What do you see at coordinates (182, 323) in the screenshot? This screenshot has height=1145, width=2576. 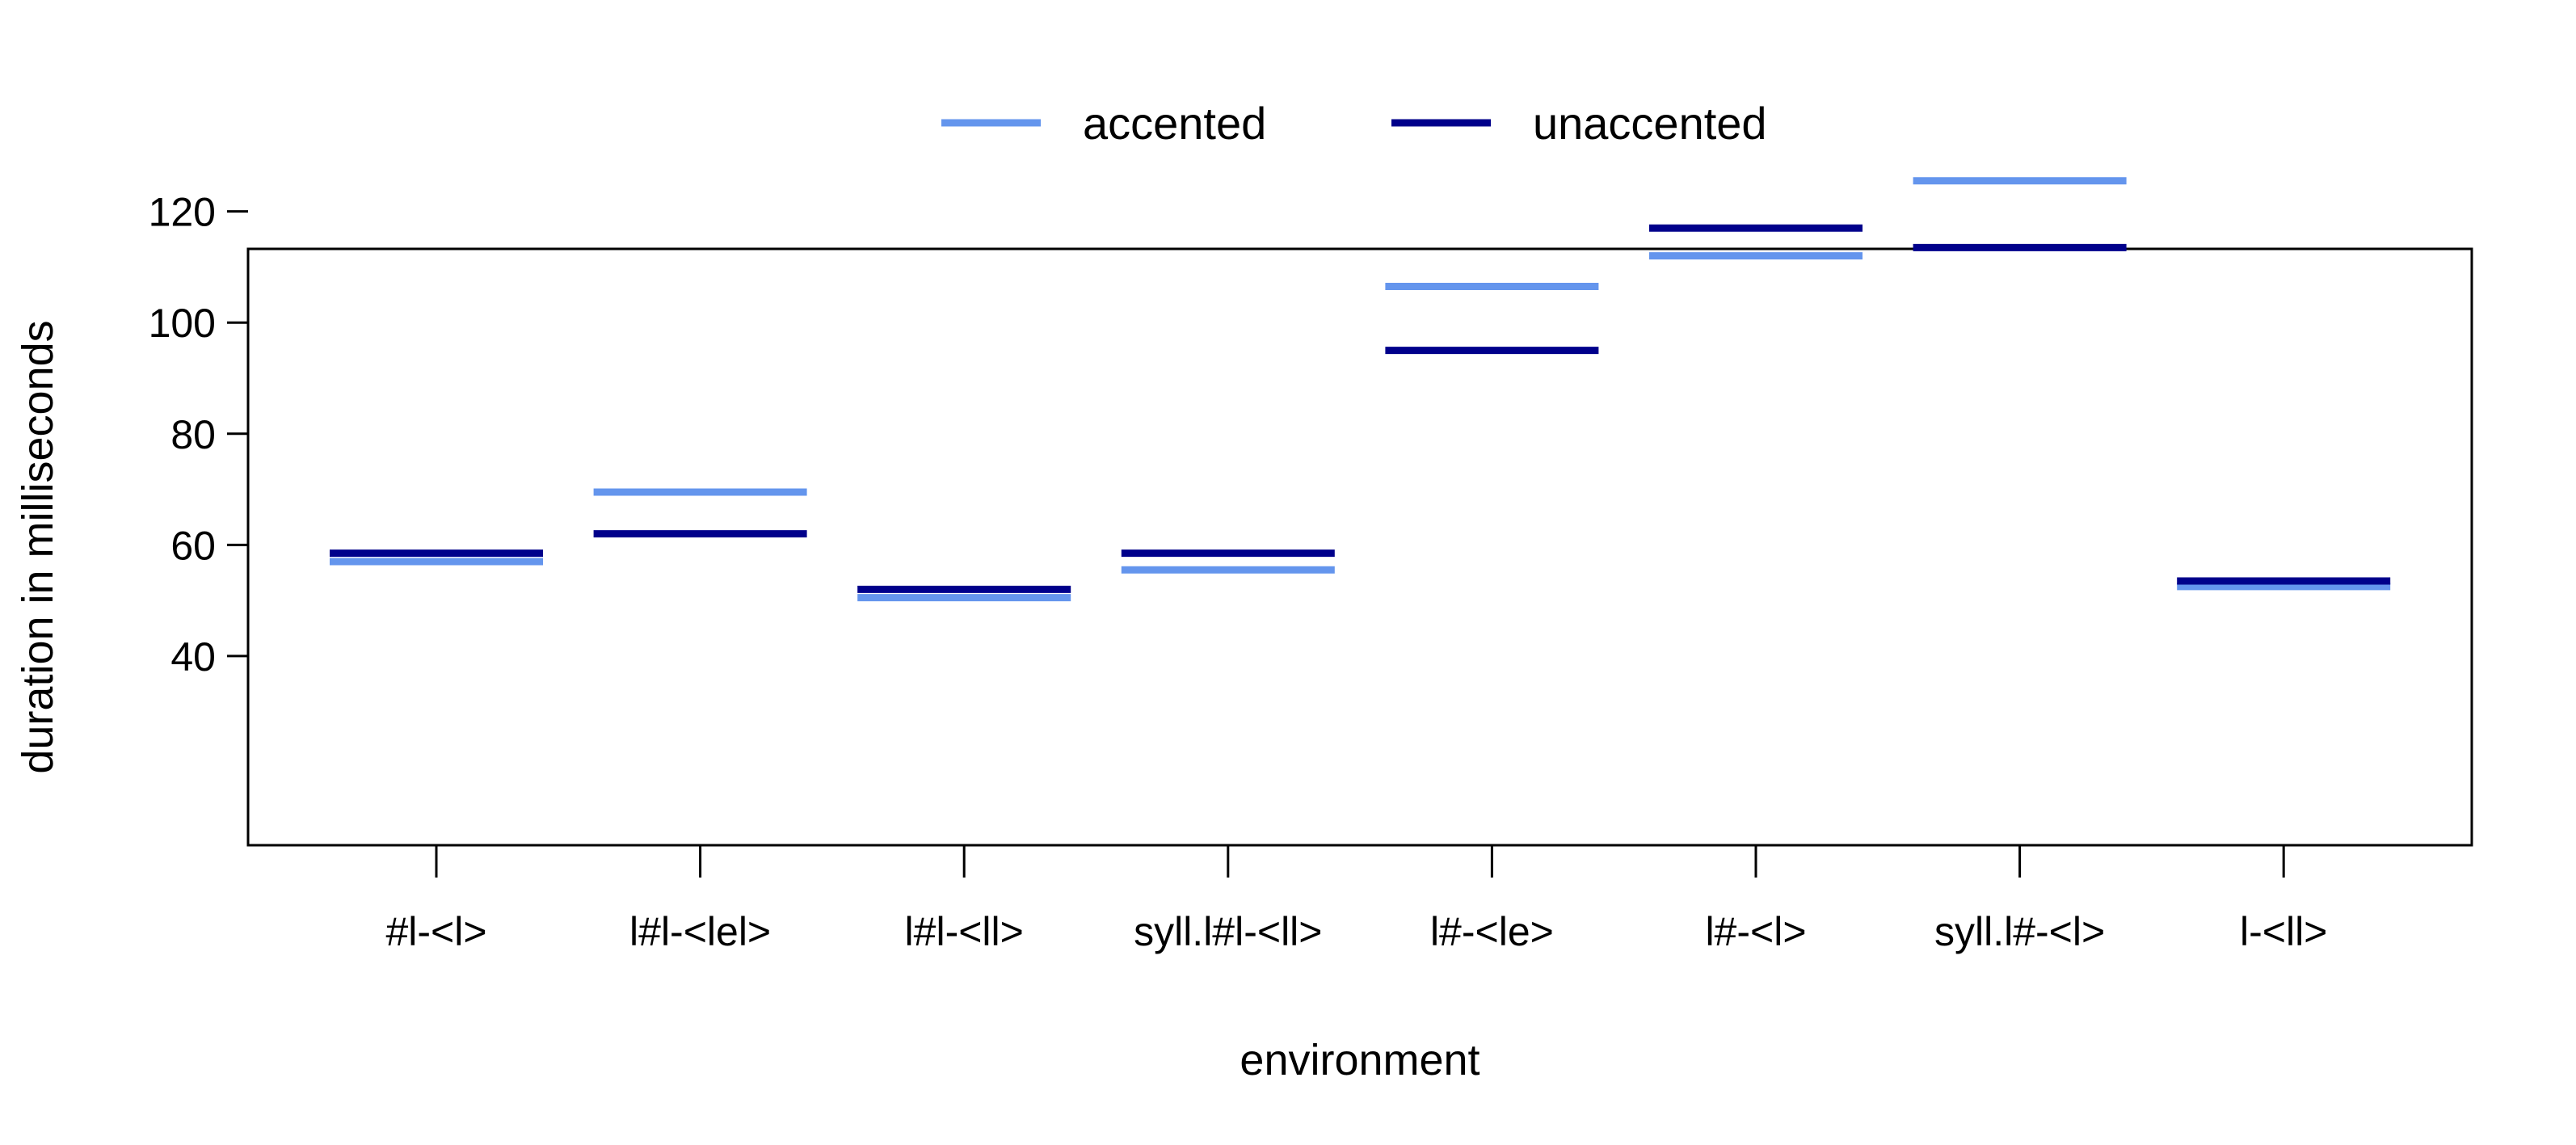 I see `y-tick-label: 100` at bounding box center [182, 323].